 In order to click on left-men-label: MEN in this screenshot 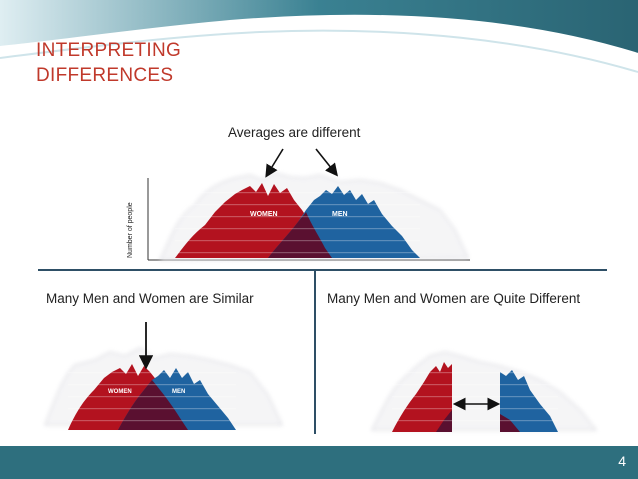, I will do `click(178, 392)`.